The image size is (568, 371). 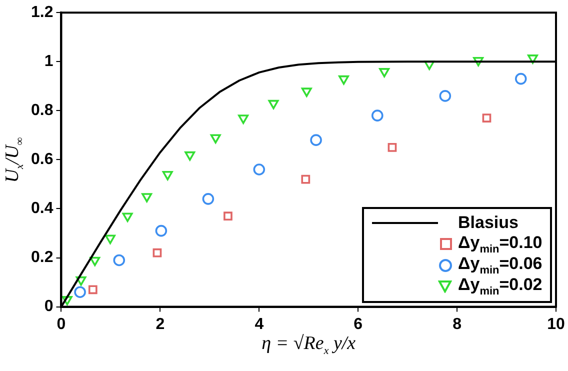 I want to click on x-tick-label: 2, so click(x=160, y=324).